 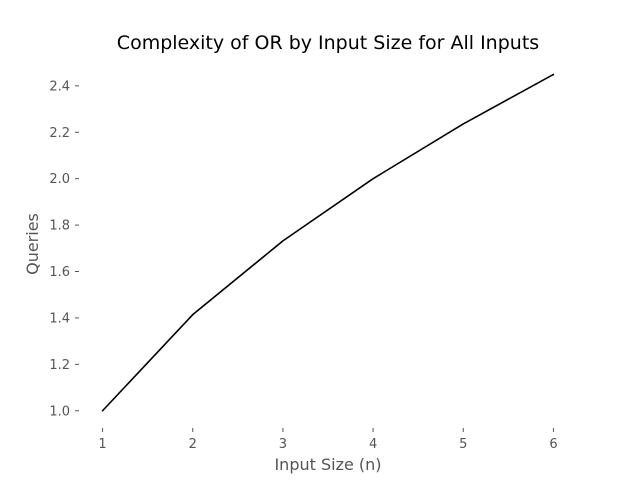 What do you see at coordinates (327, 464) in the screenshot?
I see `x-axis-label: Input Size (n)` at bounding box center [327, 464].